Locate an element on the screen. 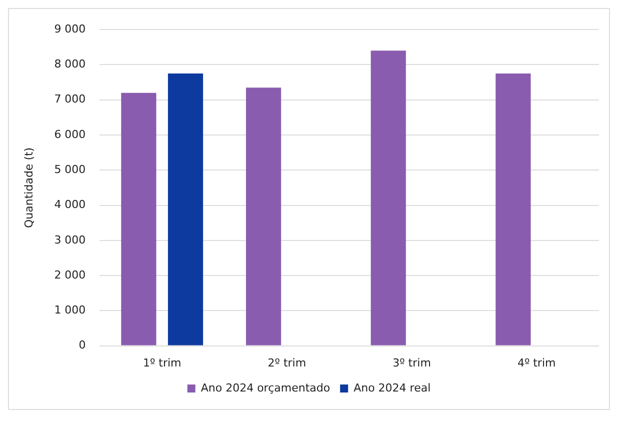 Image resolution: width=621 pixels, height=422 pixels. y-tick-label: 9 000 is located at coordinates (70, 29).